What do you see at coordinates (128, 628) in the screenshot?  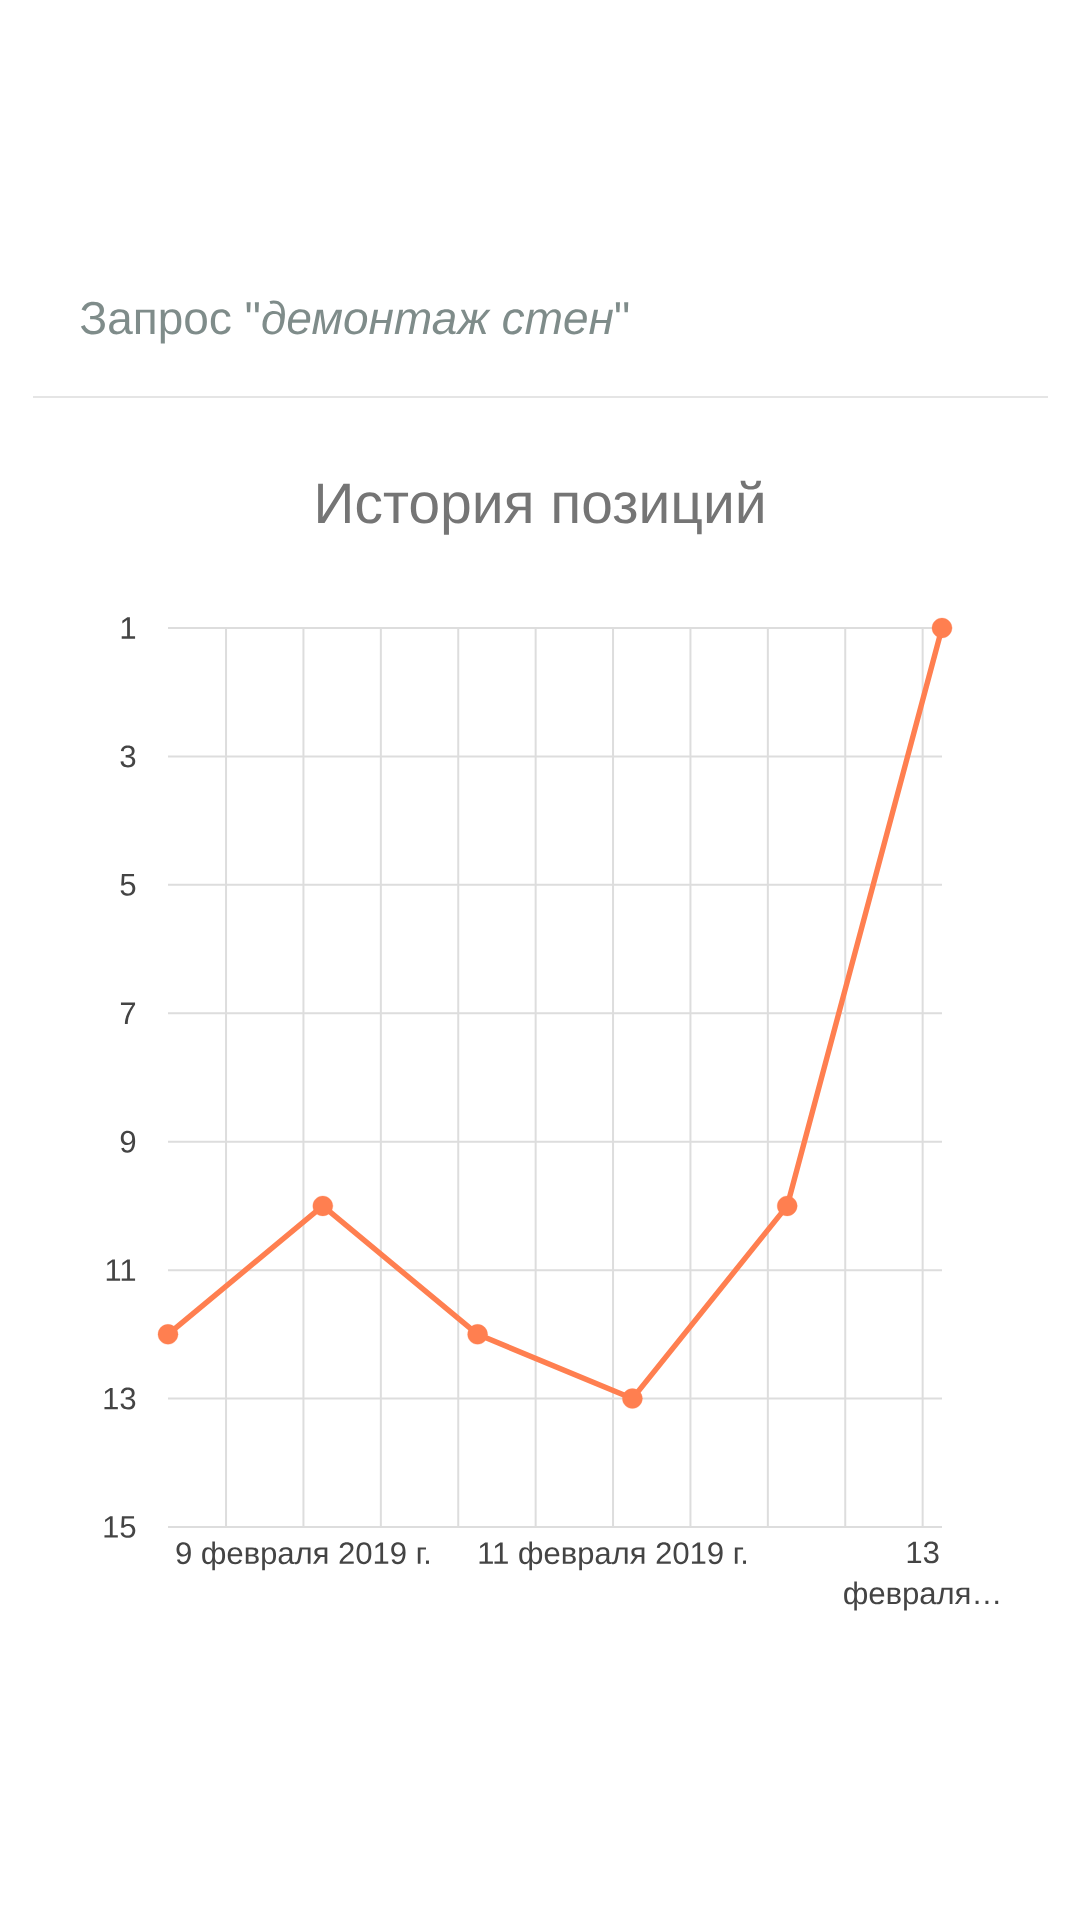 I see `y-tick-label: 1` at bounding box center [128, 628].